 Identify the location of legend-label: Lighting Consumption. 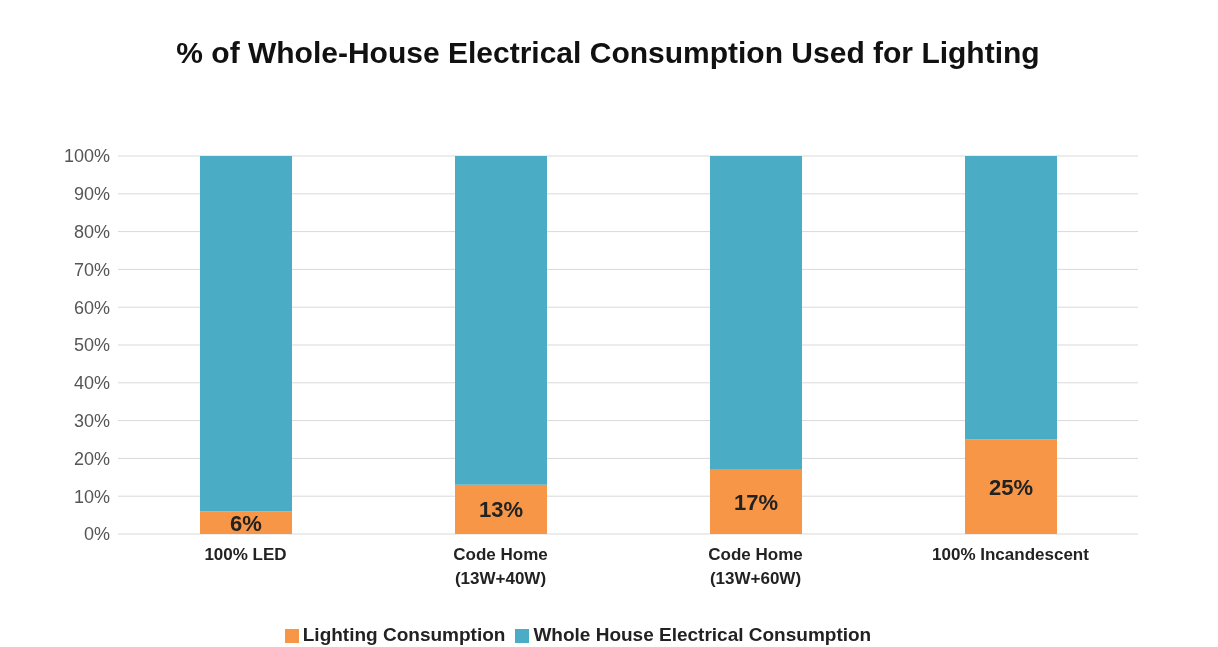
(404, 634).